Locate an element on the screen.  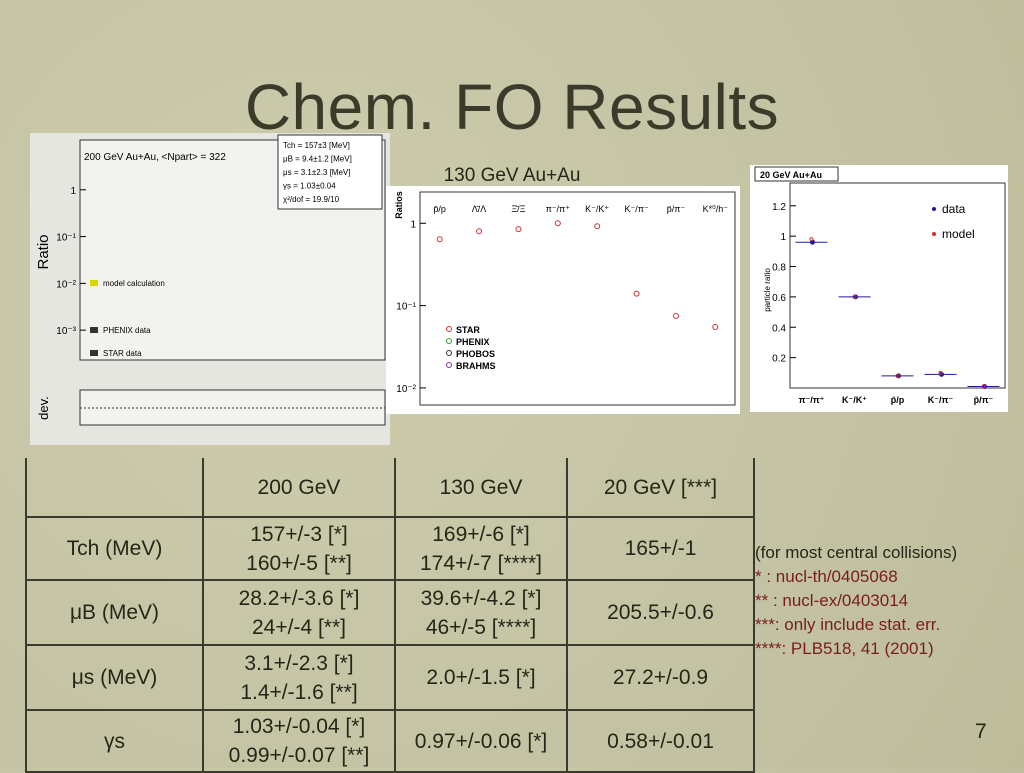
value-cell: 28.2+/-3.6 [*] 24+/-4 [**] is located at coordinates (299, 612).